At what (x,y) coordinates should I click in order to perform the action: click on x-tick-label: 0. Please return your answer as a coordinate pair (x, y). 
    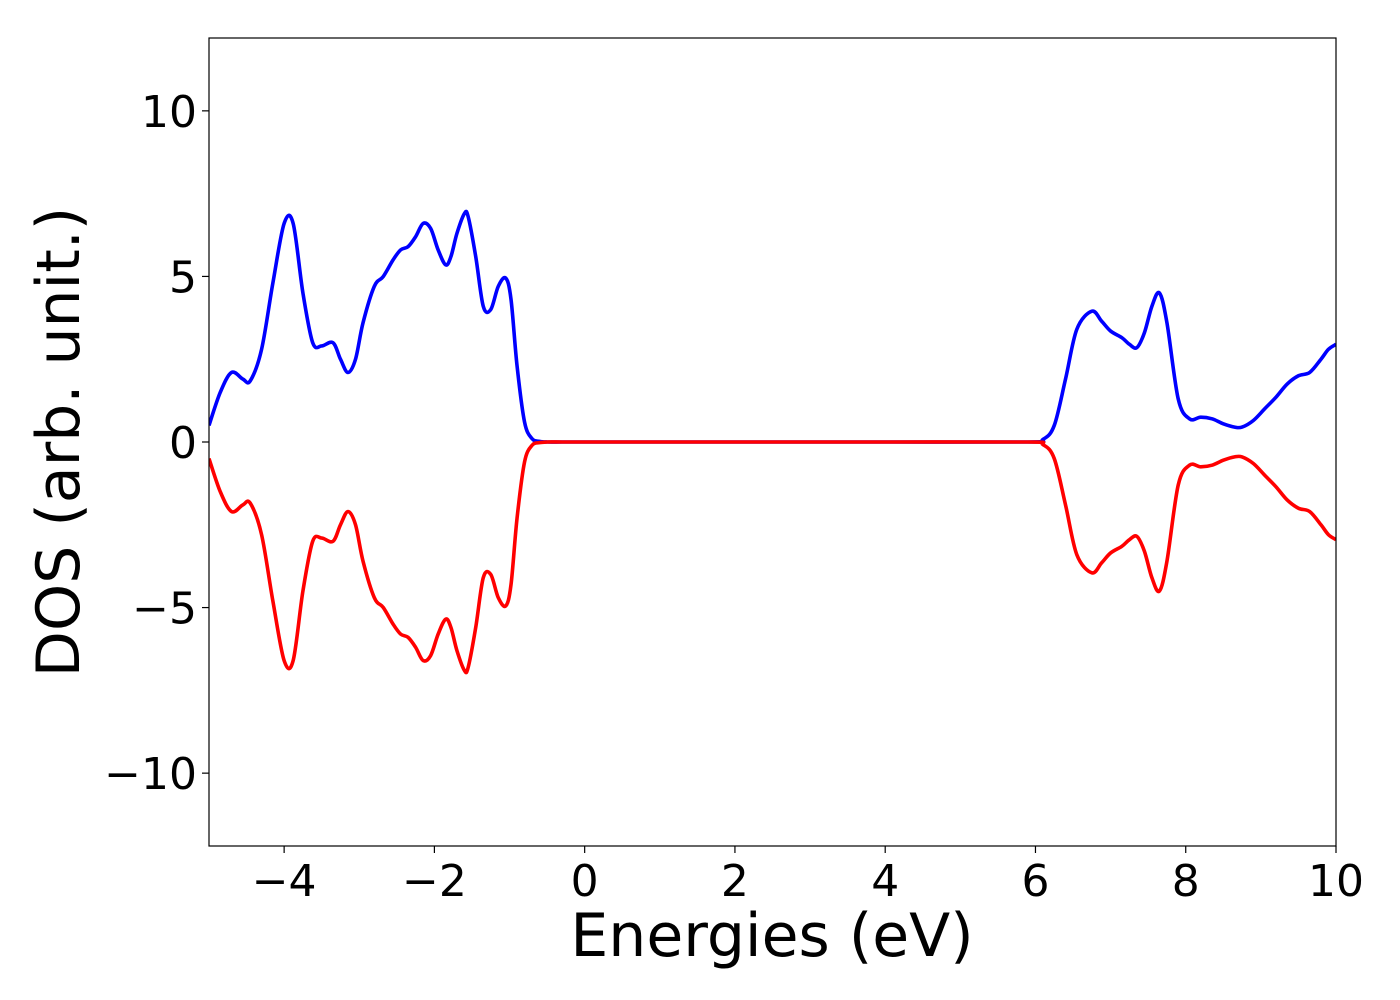
    Looking at the image, I should click on (585, 881).